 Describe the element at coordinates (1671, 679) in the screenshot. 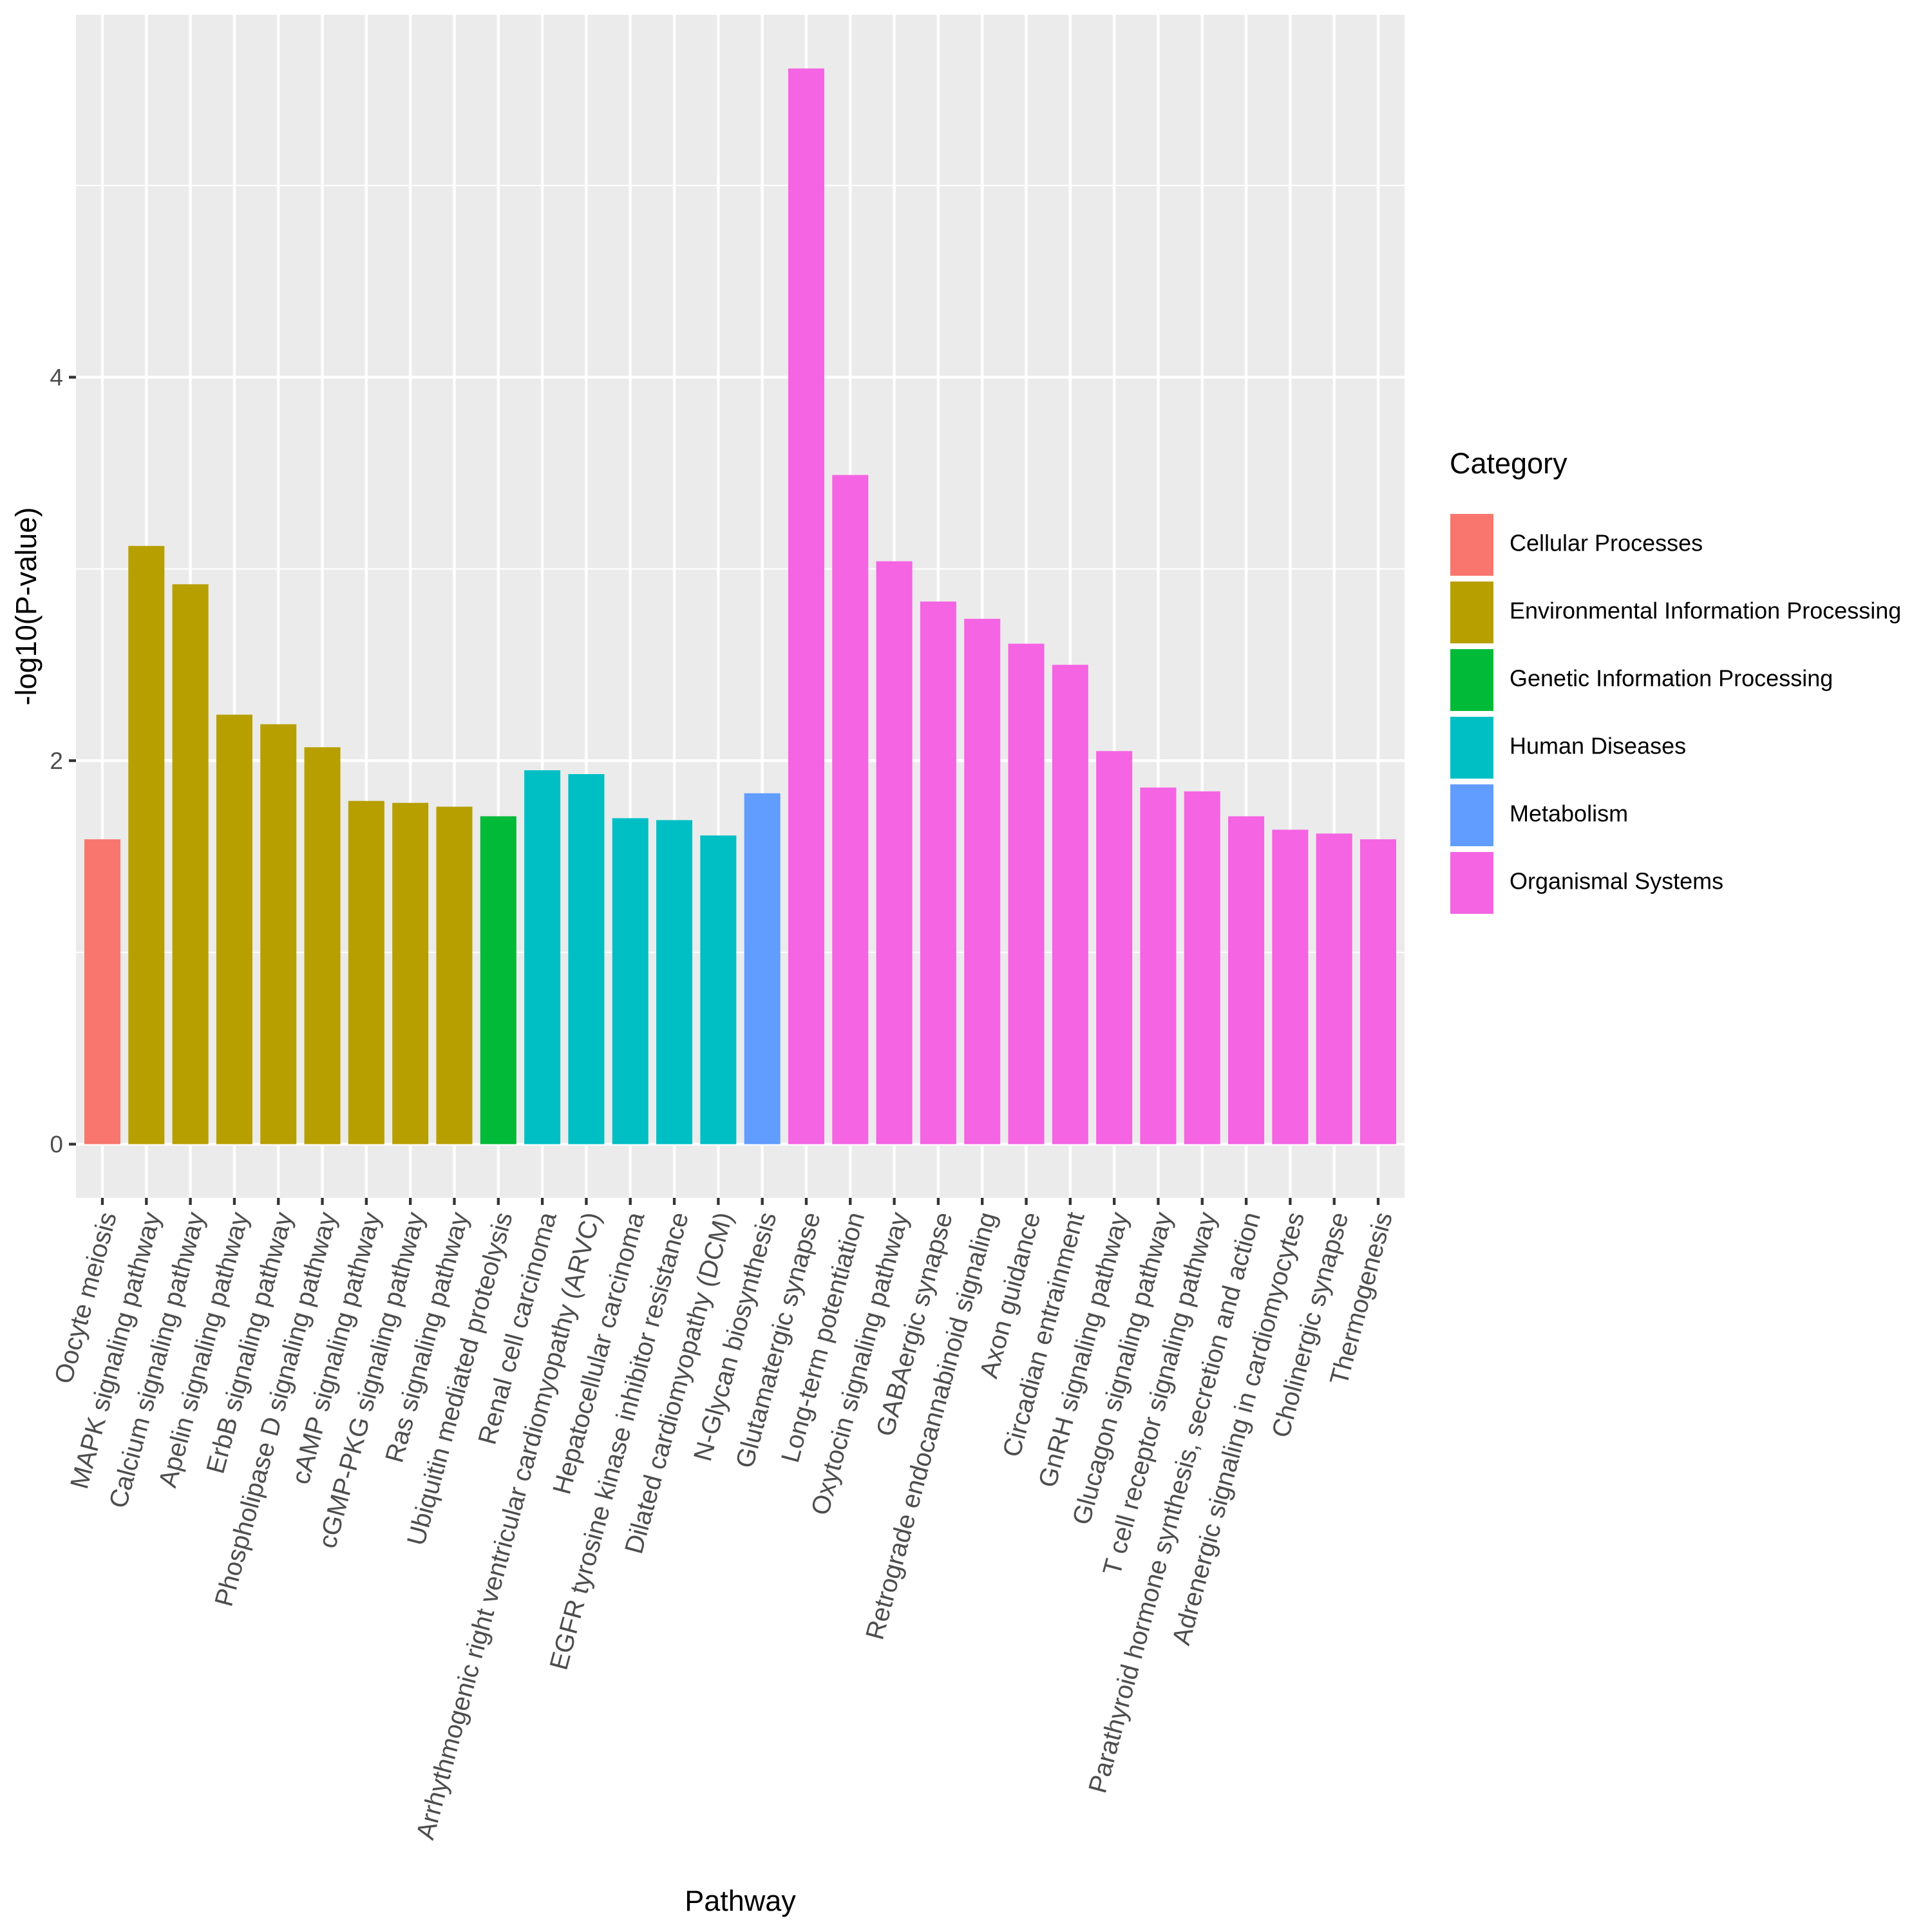

I see `legend-label: Genetic Information Processing` at that location.